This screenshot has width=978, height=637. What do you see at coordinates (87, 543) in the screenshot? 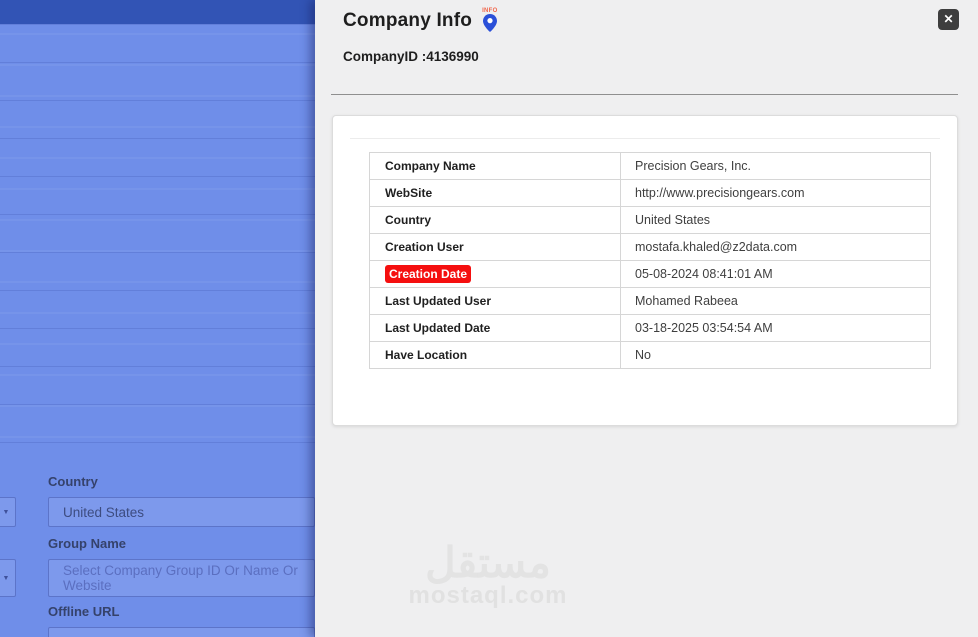
I see `group-name-label: Group Name` at bounding box center [87, 543].